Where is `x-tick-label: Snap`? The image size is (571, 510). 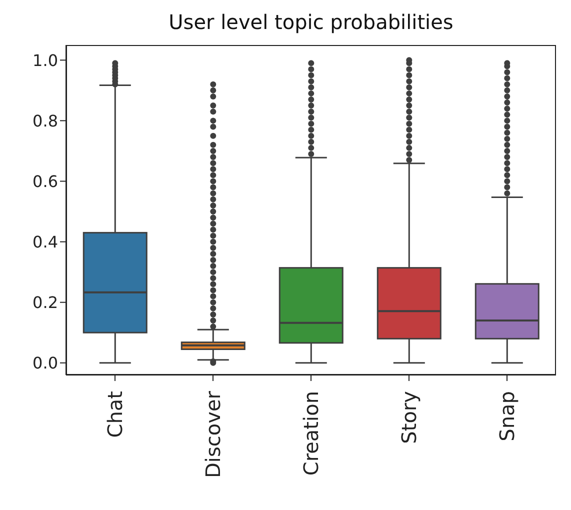 x-tick-label: Snap is located at coordinates (507, 416).